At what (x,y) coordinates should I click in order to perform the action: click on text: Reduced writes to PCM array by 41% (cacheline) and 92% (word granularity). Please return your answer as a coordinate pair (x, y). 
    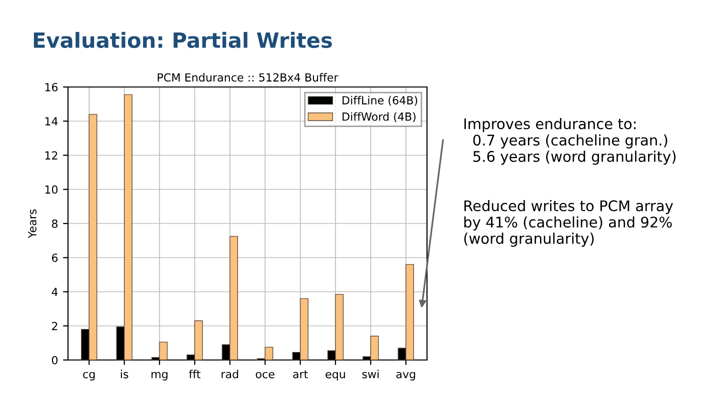
    Looking at the image, I should click on (569, 223).